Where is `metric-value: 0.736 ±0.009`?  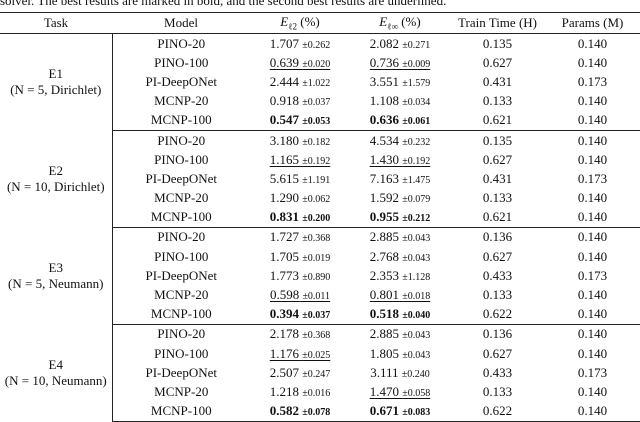
metric-value: 0.736 ±0.009 is located at coordinates (400, 62).